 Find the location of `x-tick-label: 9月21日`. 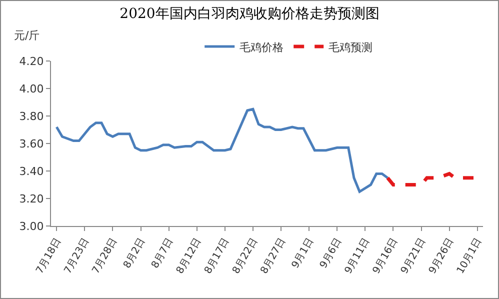

x-tick-label: 9月21日 is located at coordinates (413, 256).